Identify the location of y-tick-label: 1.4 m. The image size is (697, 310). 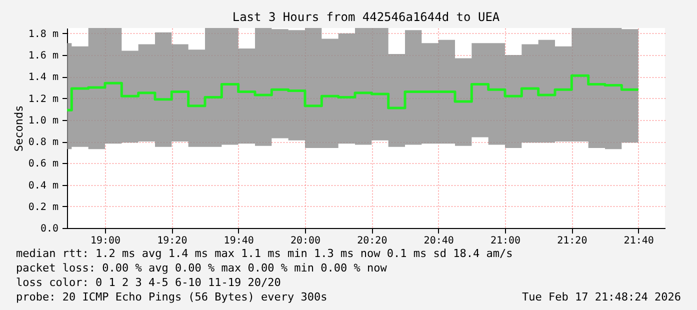
(43, 78).